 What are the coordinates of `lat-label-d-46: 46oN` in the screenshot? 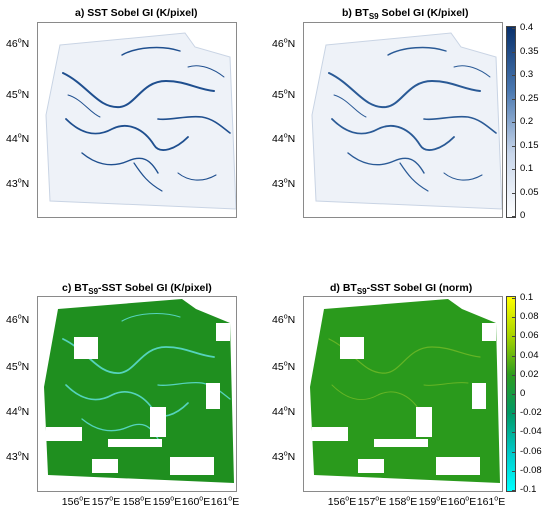 It's located at (284, 320).